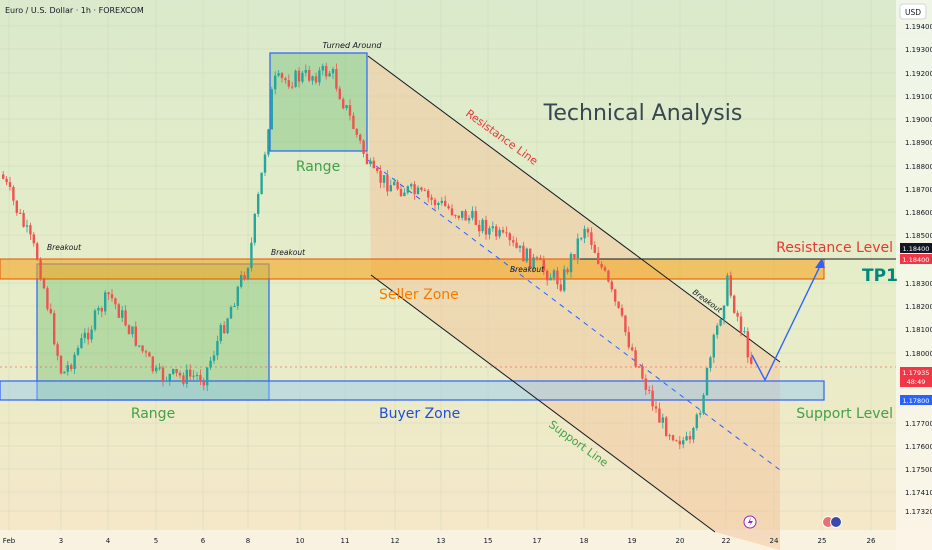 Image resolution: width=932 pixels, height=550 pixels. I want to click on price-tick-label: 1.18500, so click(918, 236).